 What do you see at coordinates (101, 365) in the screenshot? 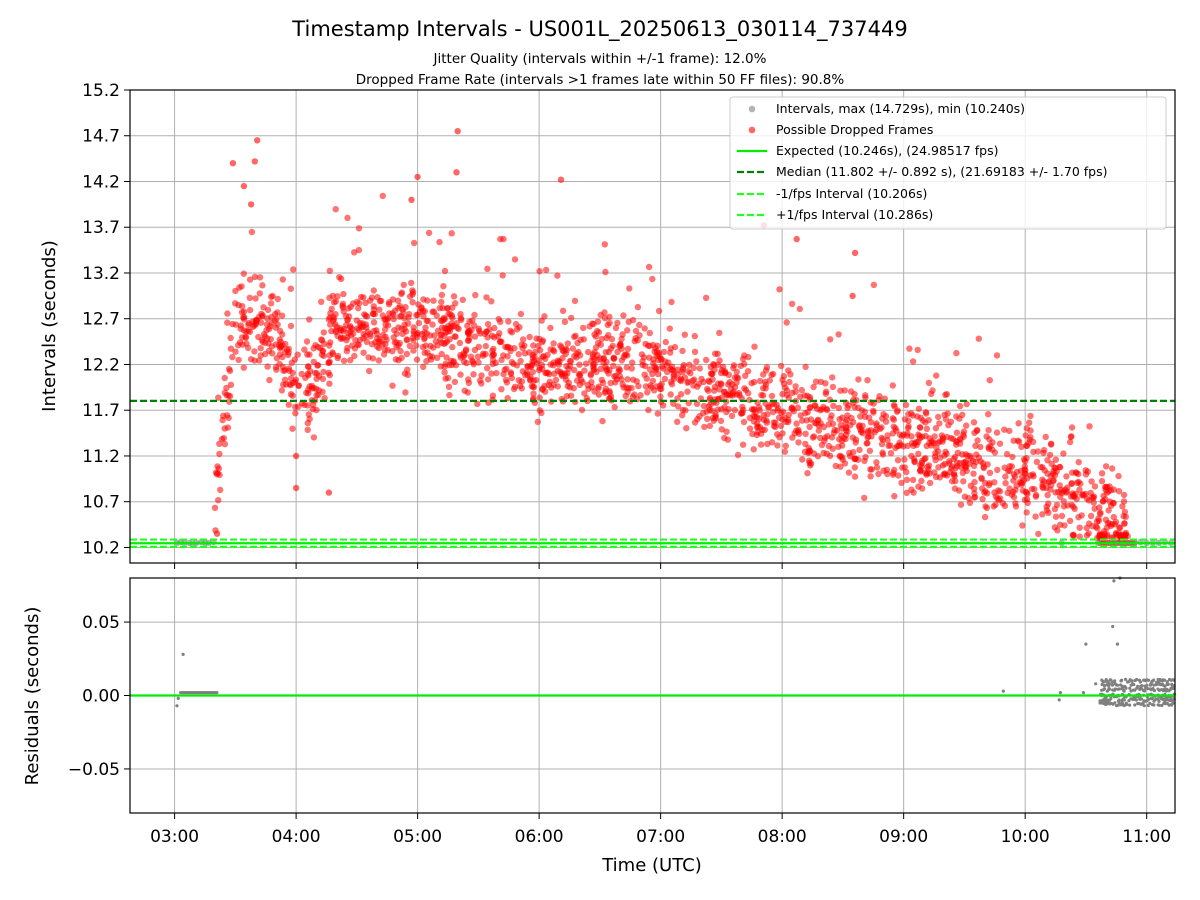
I see `intervals-y-tick-label: 12.2` at bounding box center [101, 365].